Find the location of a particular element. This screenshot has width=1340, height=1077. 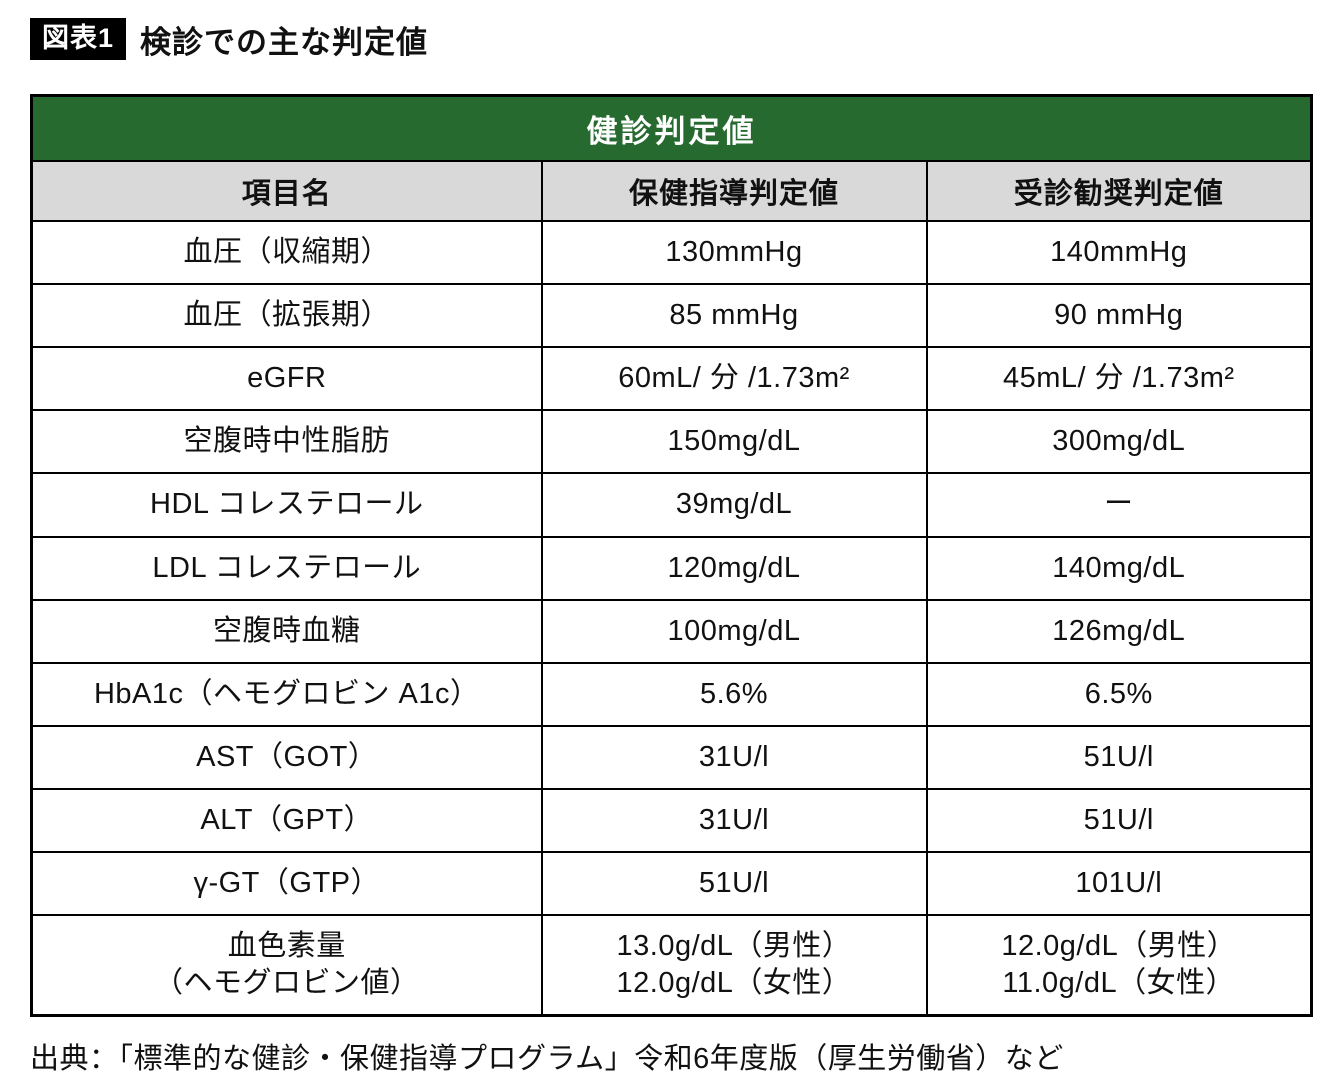

column-header-row: 項目名 保健指導判定値 受診勧奨判定値 is located at coordinates (671, 191).